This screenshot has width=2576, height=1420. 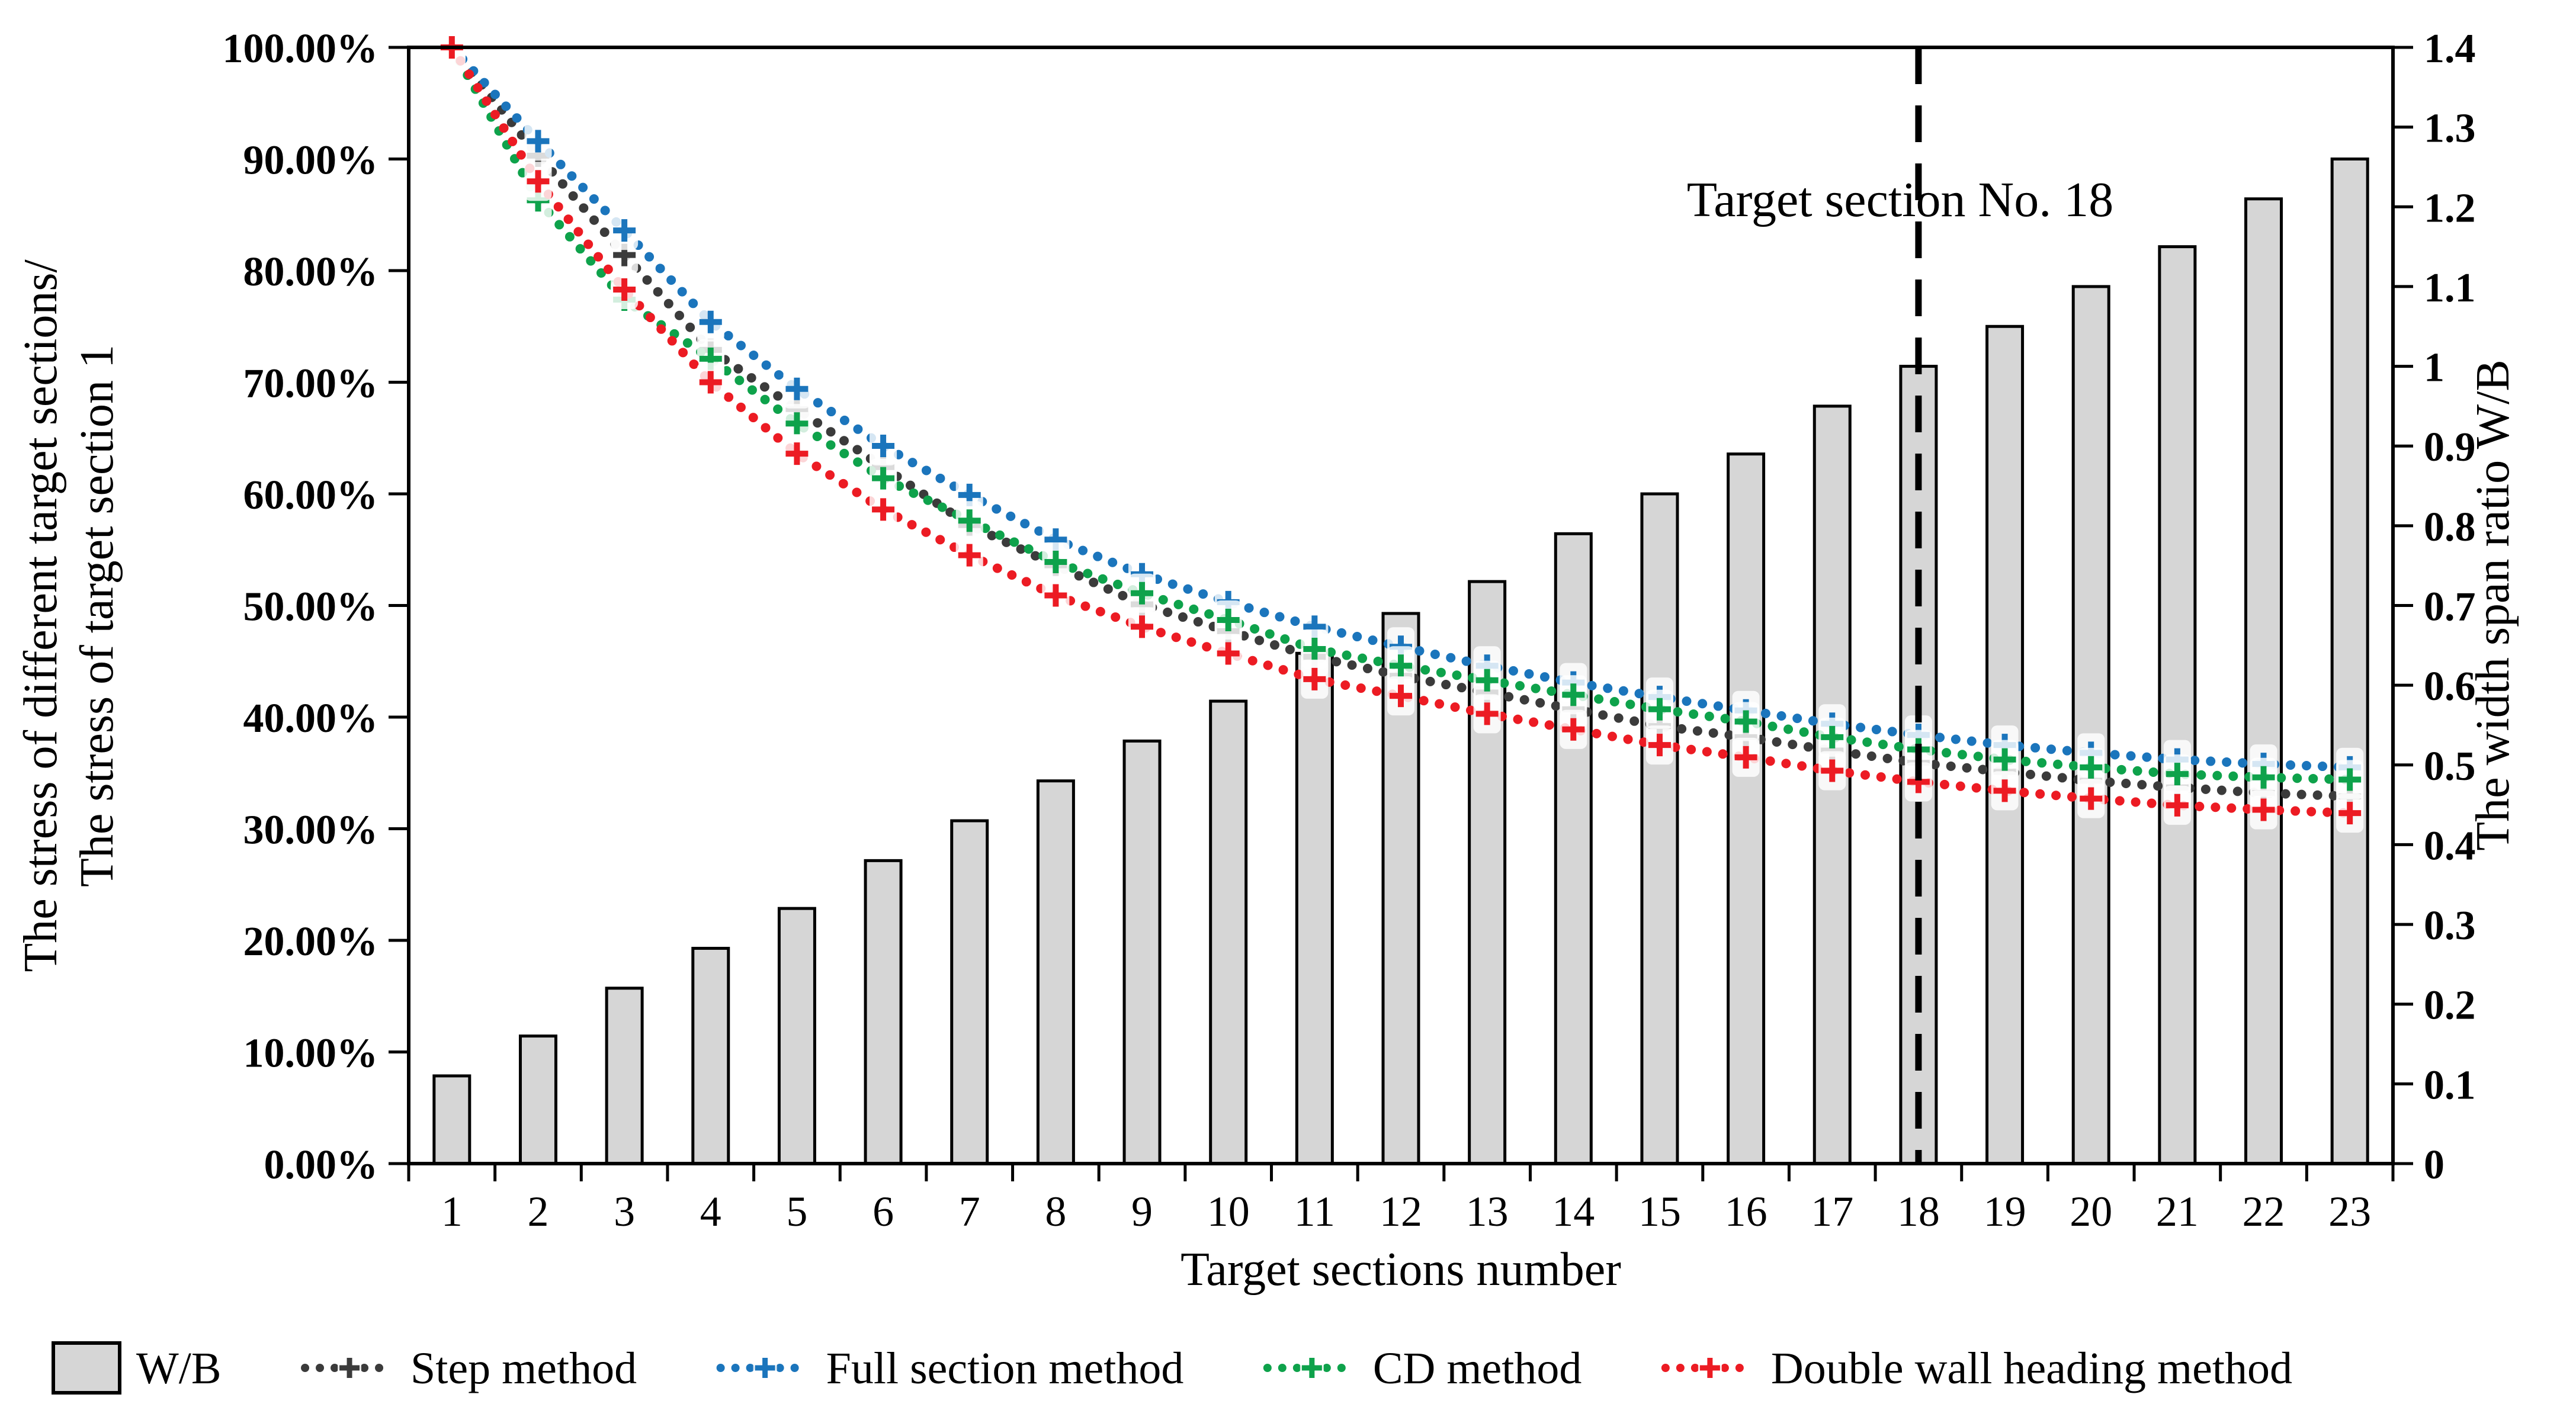 What do you see at coordinates (1401, 1211) in the screenshot?
I see `x-tick-label: 12` at bounding box center [1401, 1211].